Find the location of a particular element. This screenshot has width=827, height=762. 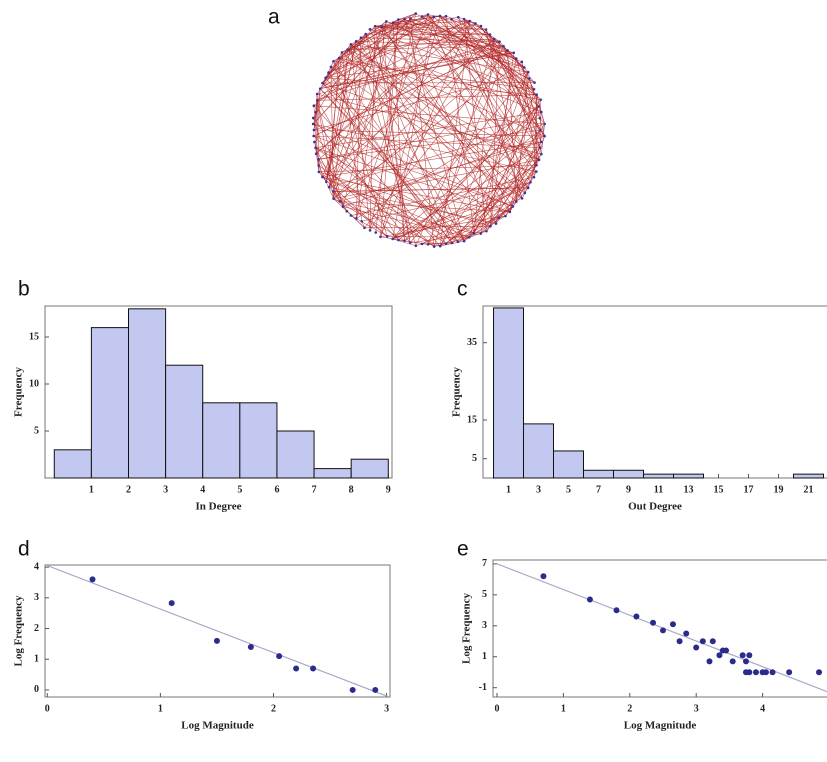

x-tick-label: 0 is located at coordinates (47, 708).